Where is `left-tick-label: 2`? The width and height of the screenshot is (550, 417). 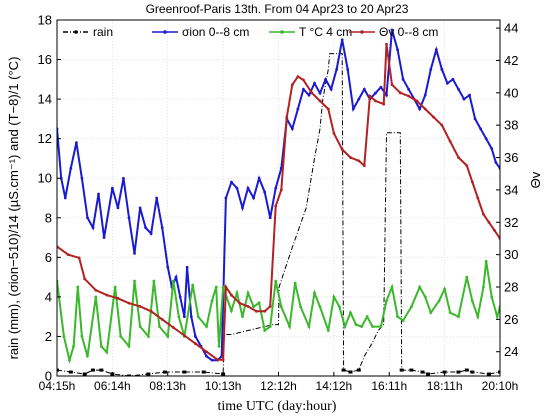
left-tick-label: 2 is located at coordinates (48, 336).